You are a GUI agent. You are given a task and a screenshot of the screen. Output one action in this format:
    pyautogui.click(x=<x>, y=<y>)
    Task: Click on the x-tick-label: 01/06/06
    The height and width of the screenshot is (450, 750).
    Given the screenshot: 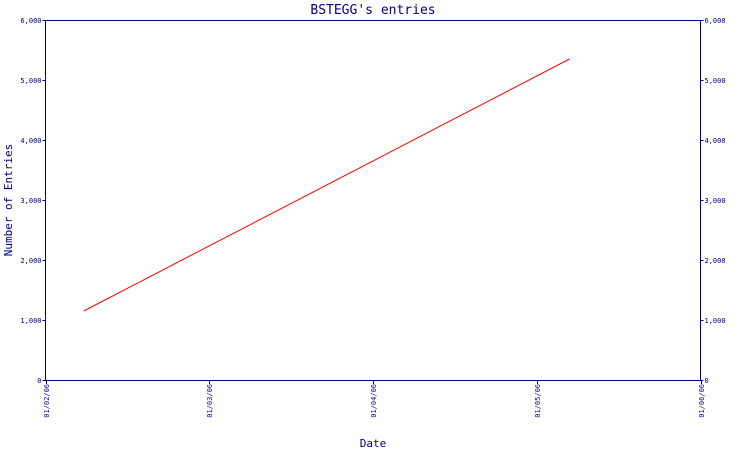 What is the action you would take?
    pyautogui.click(x=702, y=401)
    